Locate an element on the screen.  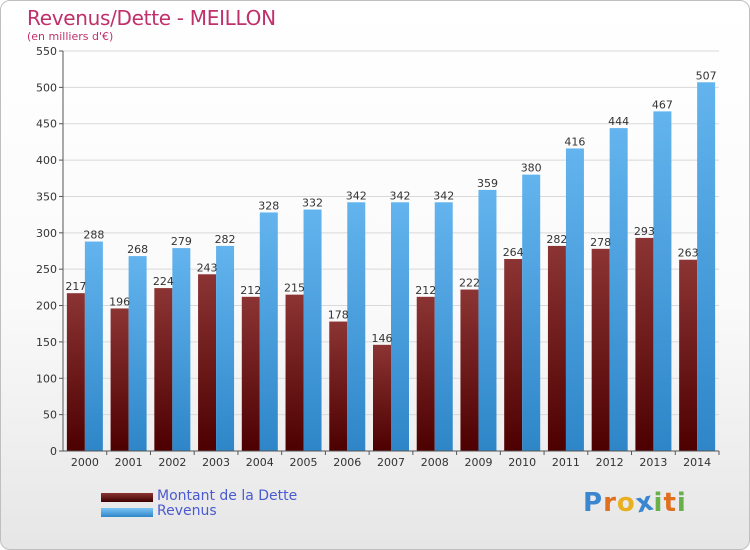
chart-subtitle: (en milliers d'€) is located at coordinates (70, 36).